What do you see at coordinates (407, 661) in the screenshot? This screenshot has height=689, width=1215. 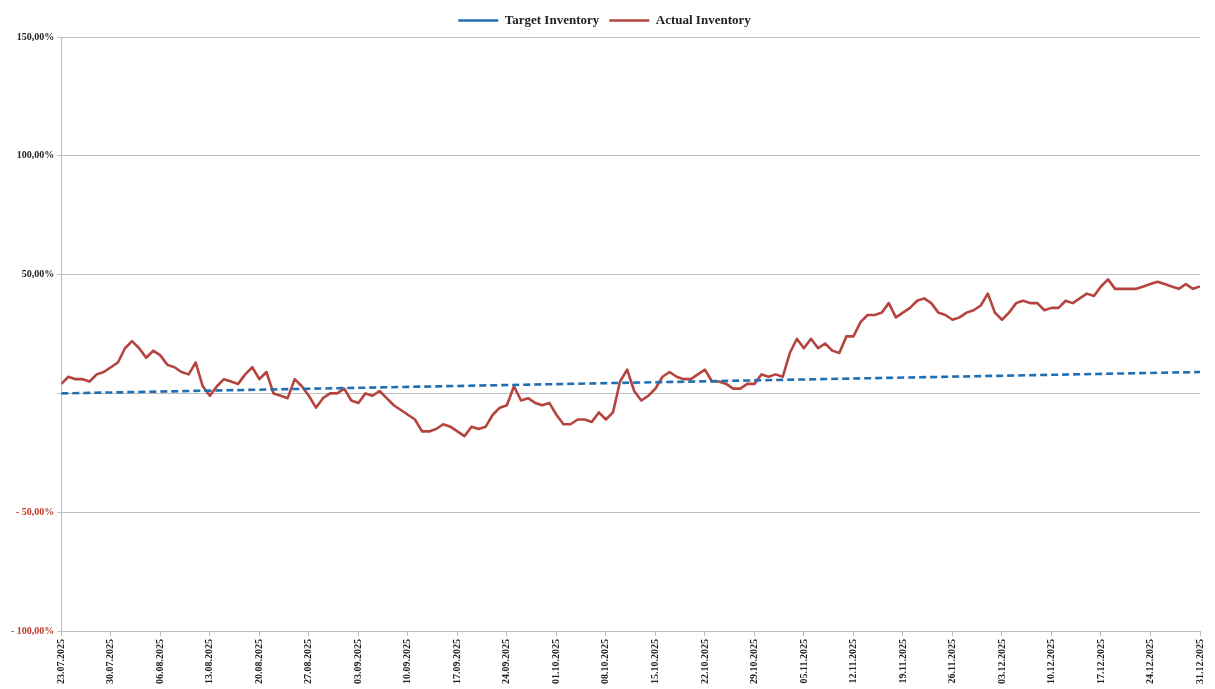 I see `x-tick-label: 10.09.2025` at bounding box center [407, 661].